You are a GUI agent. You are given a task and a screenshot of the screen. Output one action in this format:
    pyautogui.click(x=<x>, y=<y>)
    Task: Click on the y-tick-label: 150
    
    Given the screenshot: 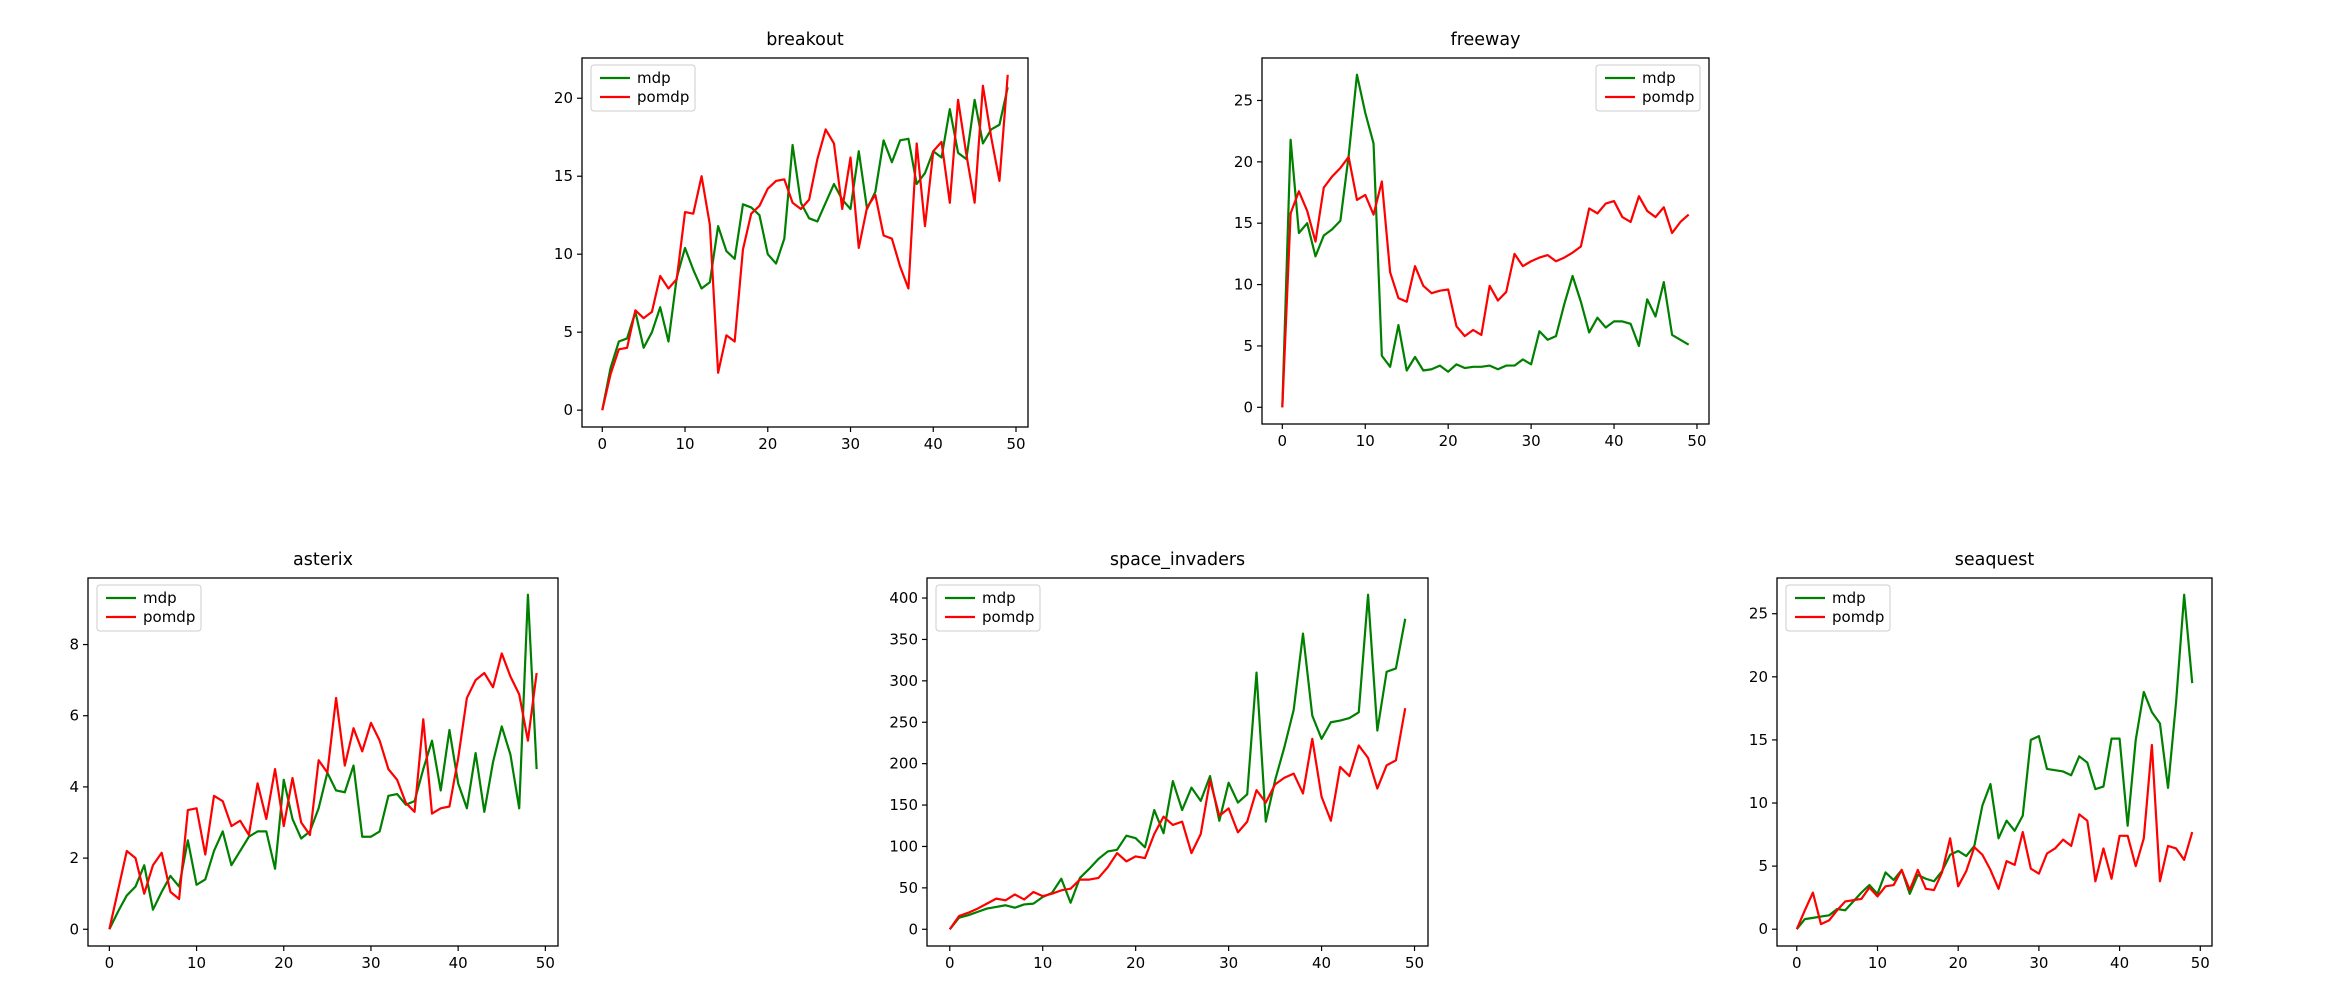 What is the action you would take?
    pyautogui.click(x=903, y=805)
    